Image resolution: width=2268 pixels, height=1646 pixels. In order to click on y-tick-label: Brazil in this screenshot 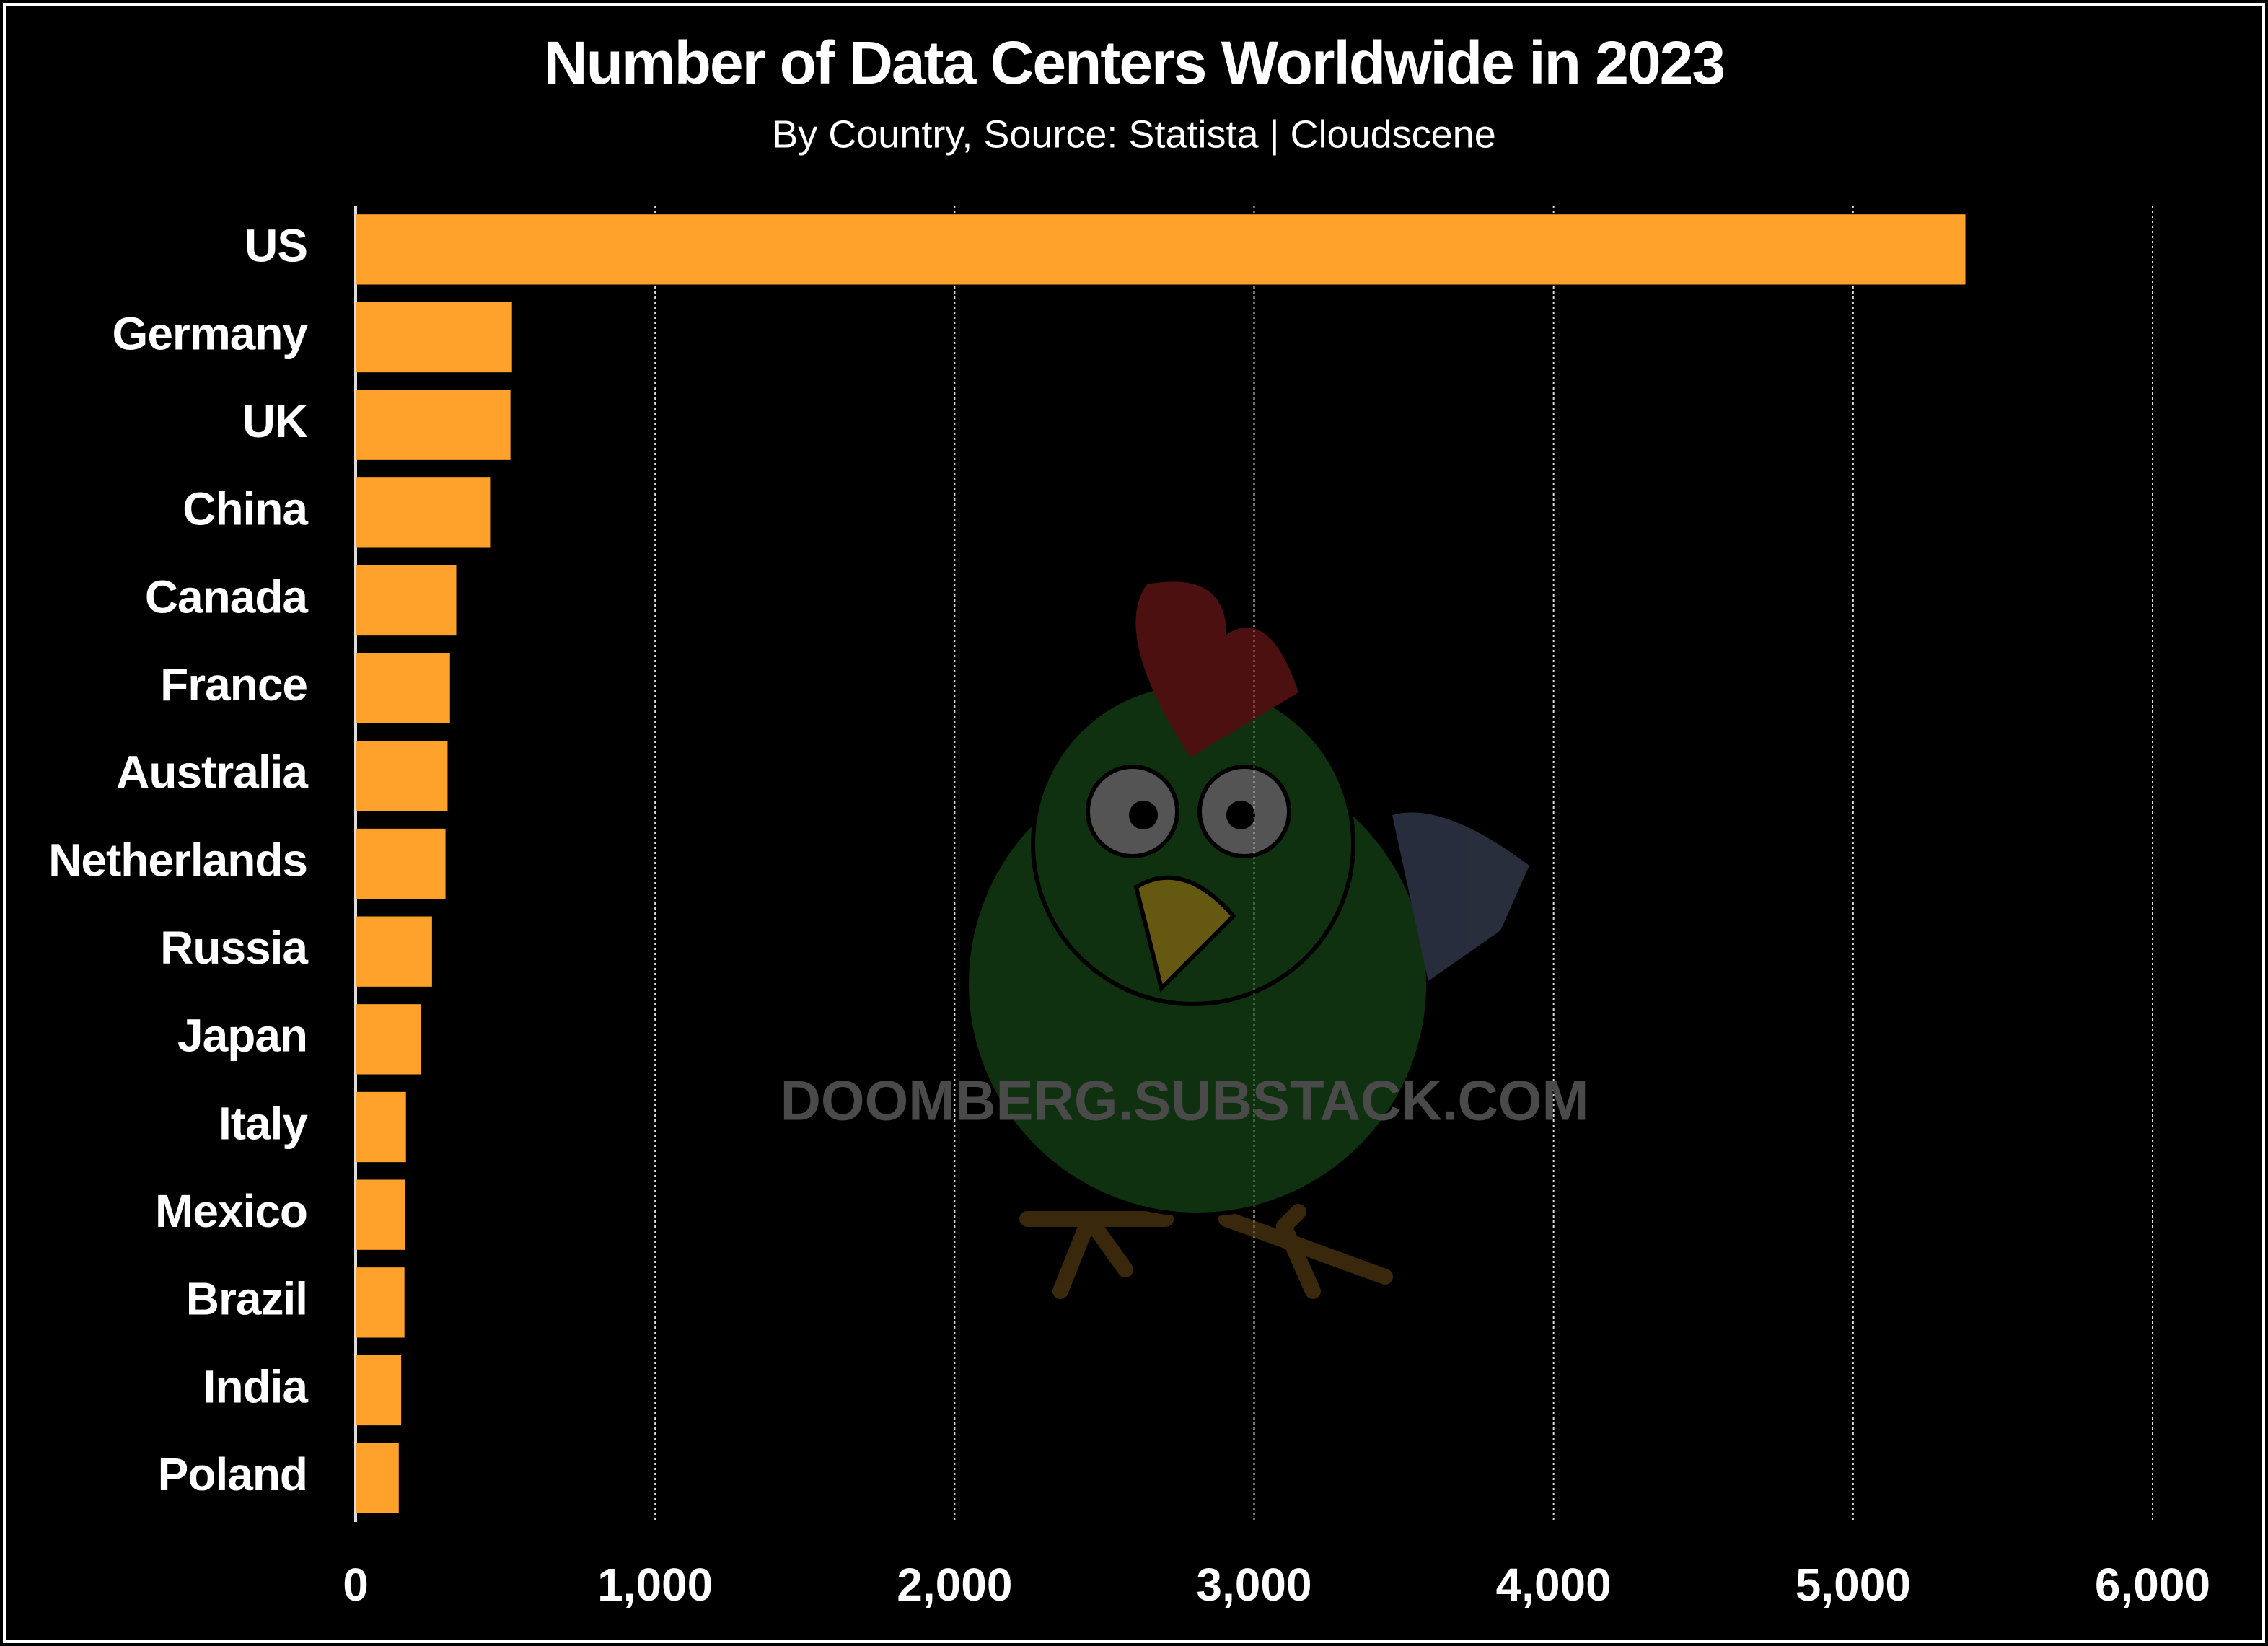, I will do `click(247, 1299)`.